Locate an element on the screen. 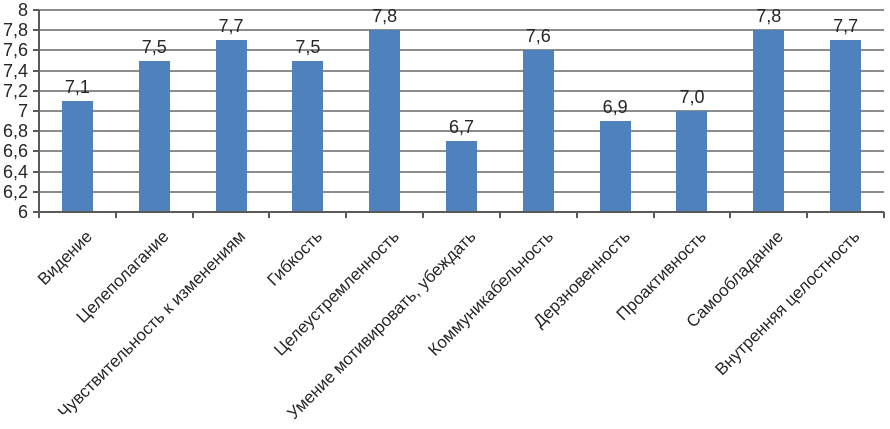 The height and width of the screenshot is (429, 890). category-label: Гибкость is located at coordinates (295, 258).